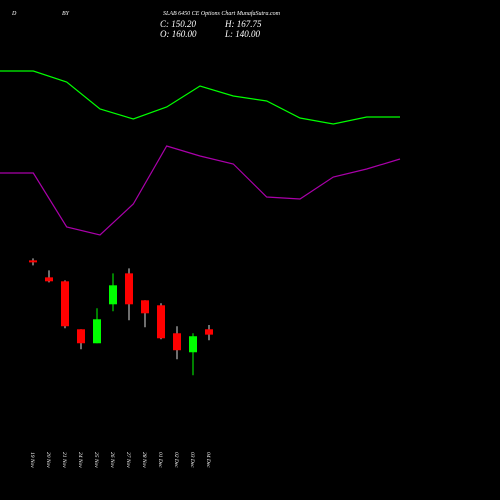 The height and width of the screenshot is (500, 500). I want to click on close-label: C: 150.20, so click(178, 24).